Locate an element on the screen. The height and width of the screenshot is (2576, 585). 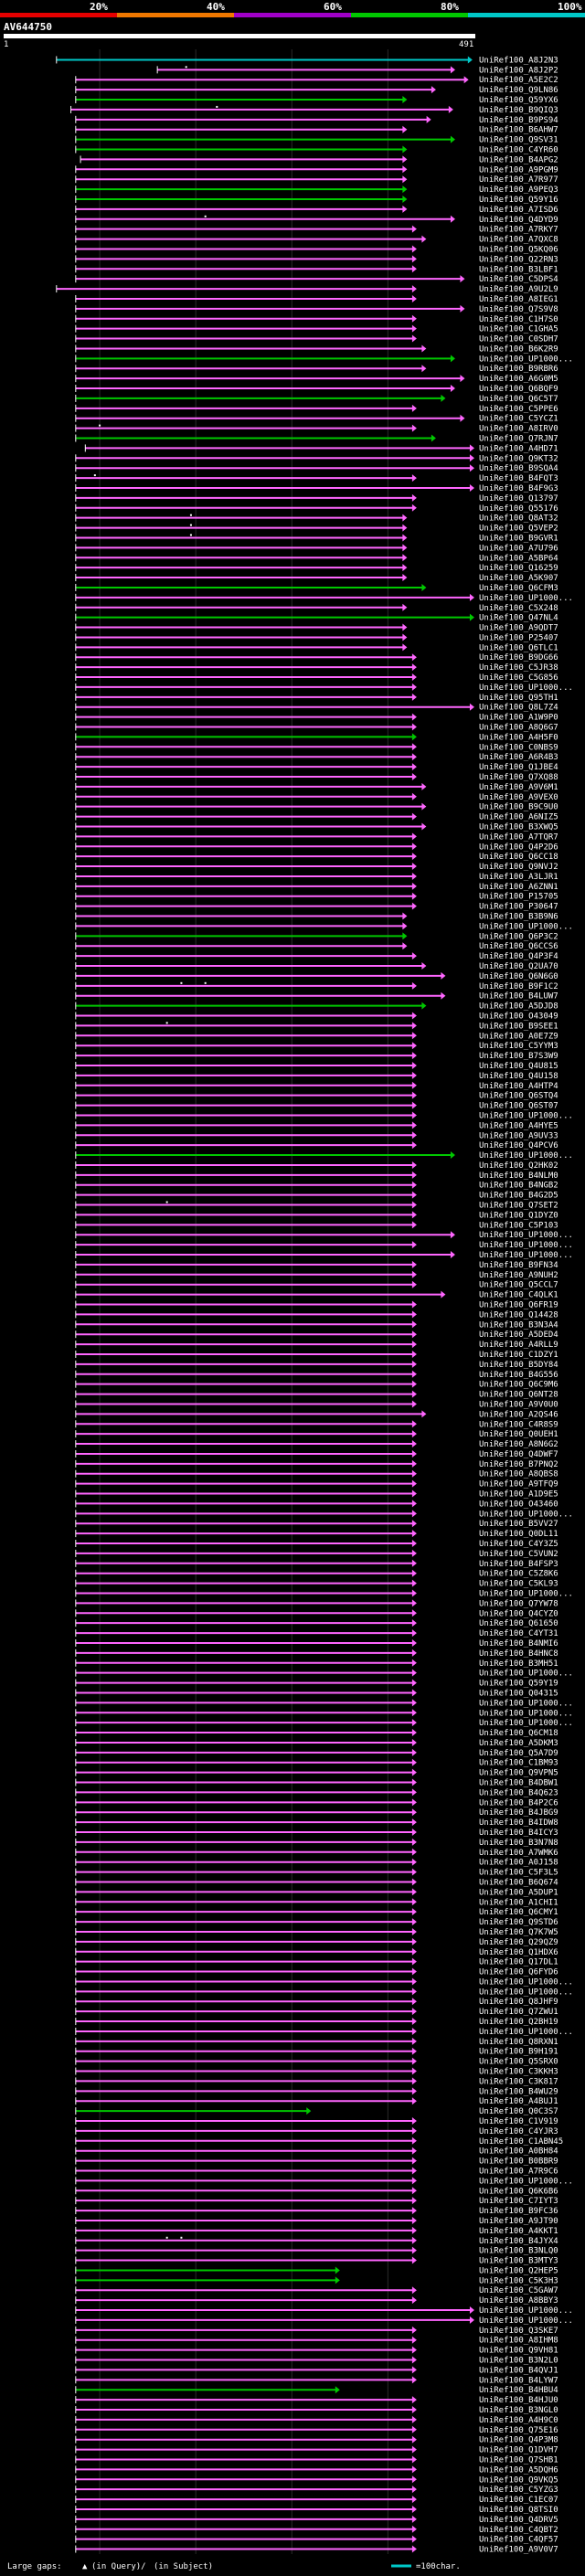
hit-label: UniRef100_B4WU29 is located at coordinates (518, 2091).